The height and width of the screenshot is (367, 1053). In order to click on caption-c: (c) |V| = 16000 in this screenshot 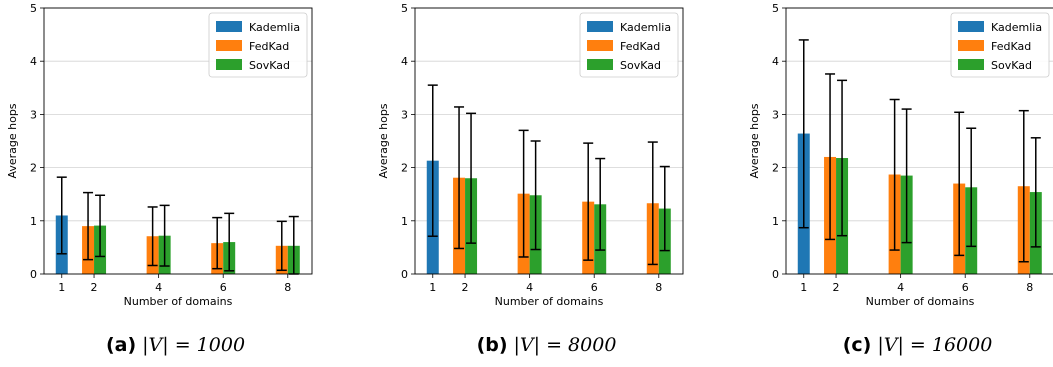, I will do `click(897, 345)`.